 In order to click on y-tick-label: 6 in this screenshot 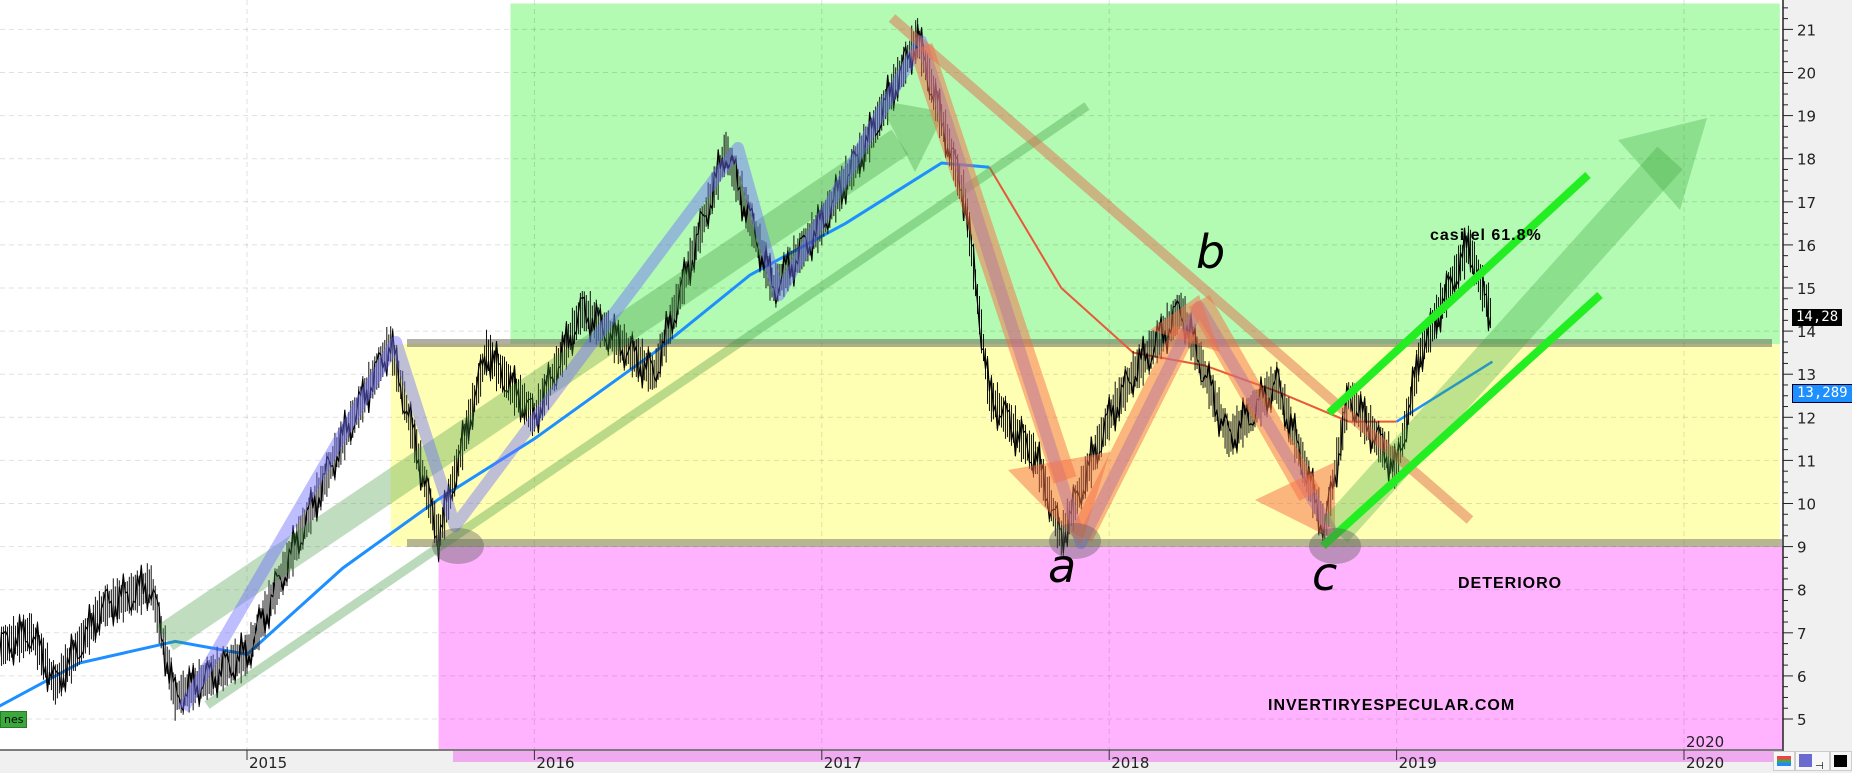, I will do `click(1802, 677)`.